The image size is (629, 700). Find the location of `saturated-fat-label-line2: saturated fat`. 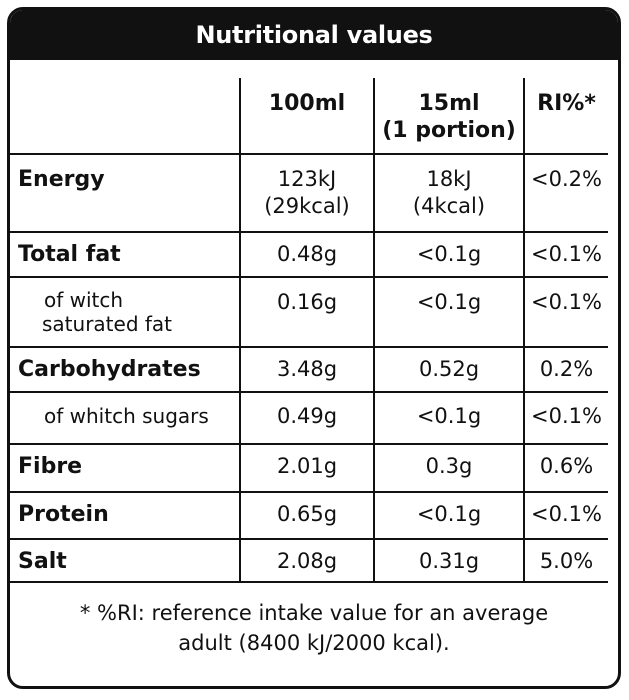

saturated-fat-label-line2: saturated fat is located at coordinates (107, 324).